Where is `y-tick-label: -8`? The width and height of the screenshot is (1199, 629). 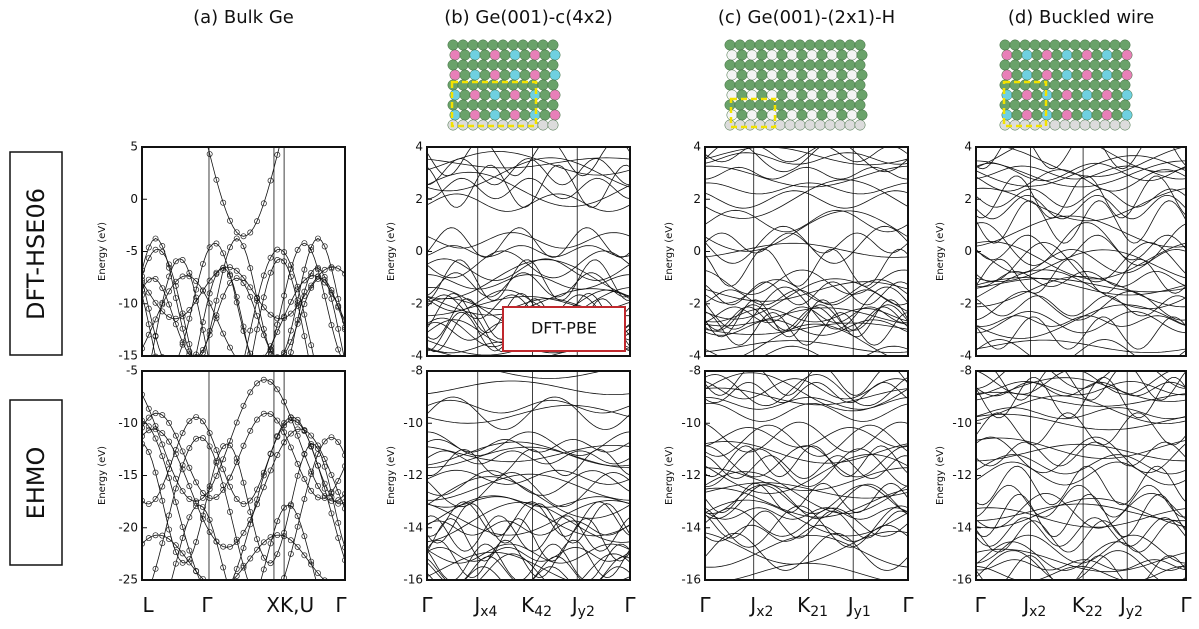
y-tick-label: -8 is located at coordinates (695, 371).